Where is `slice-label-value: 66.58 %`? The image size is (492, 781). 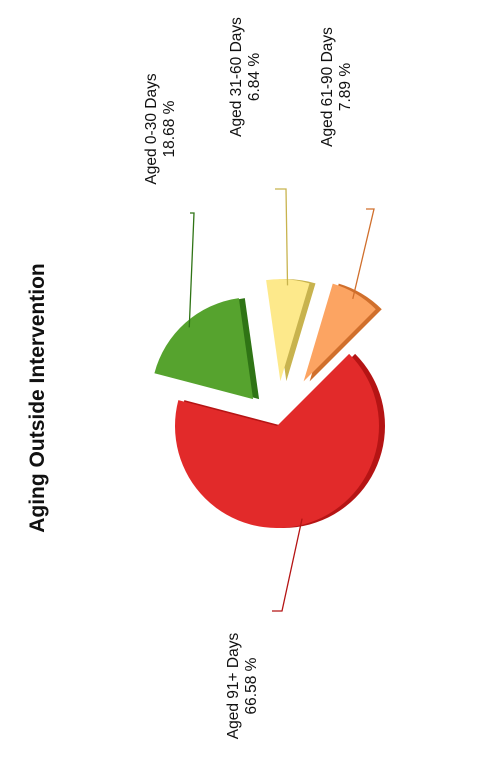
slice-label-value: 66.58 % is located at coordinates (251, 685).